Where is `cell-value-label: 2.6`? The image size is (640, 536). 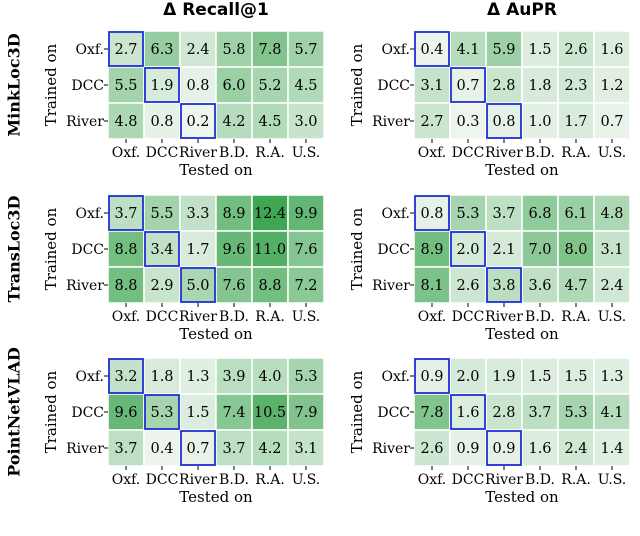 cell-value-label: 2.6 is located at coordinates (467, 286).